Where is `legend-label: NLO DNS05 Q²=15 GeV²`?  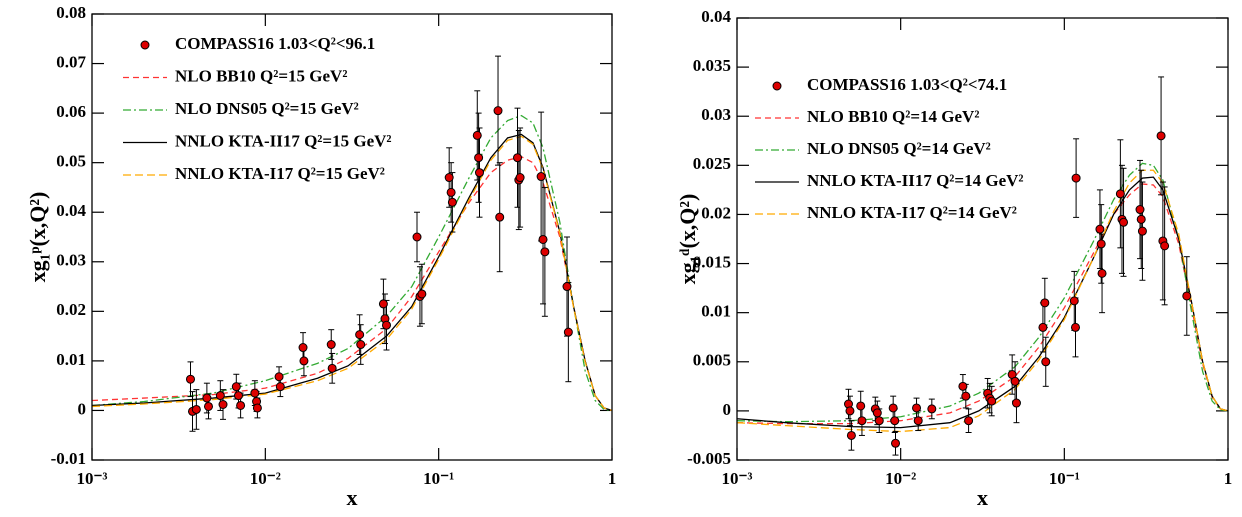 legend-label: NLO DNS05 Q²=15 GeV² is located at coordinates (267, 108).